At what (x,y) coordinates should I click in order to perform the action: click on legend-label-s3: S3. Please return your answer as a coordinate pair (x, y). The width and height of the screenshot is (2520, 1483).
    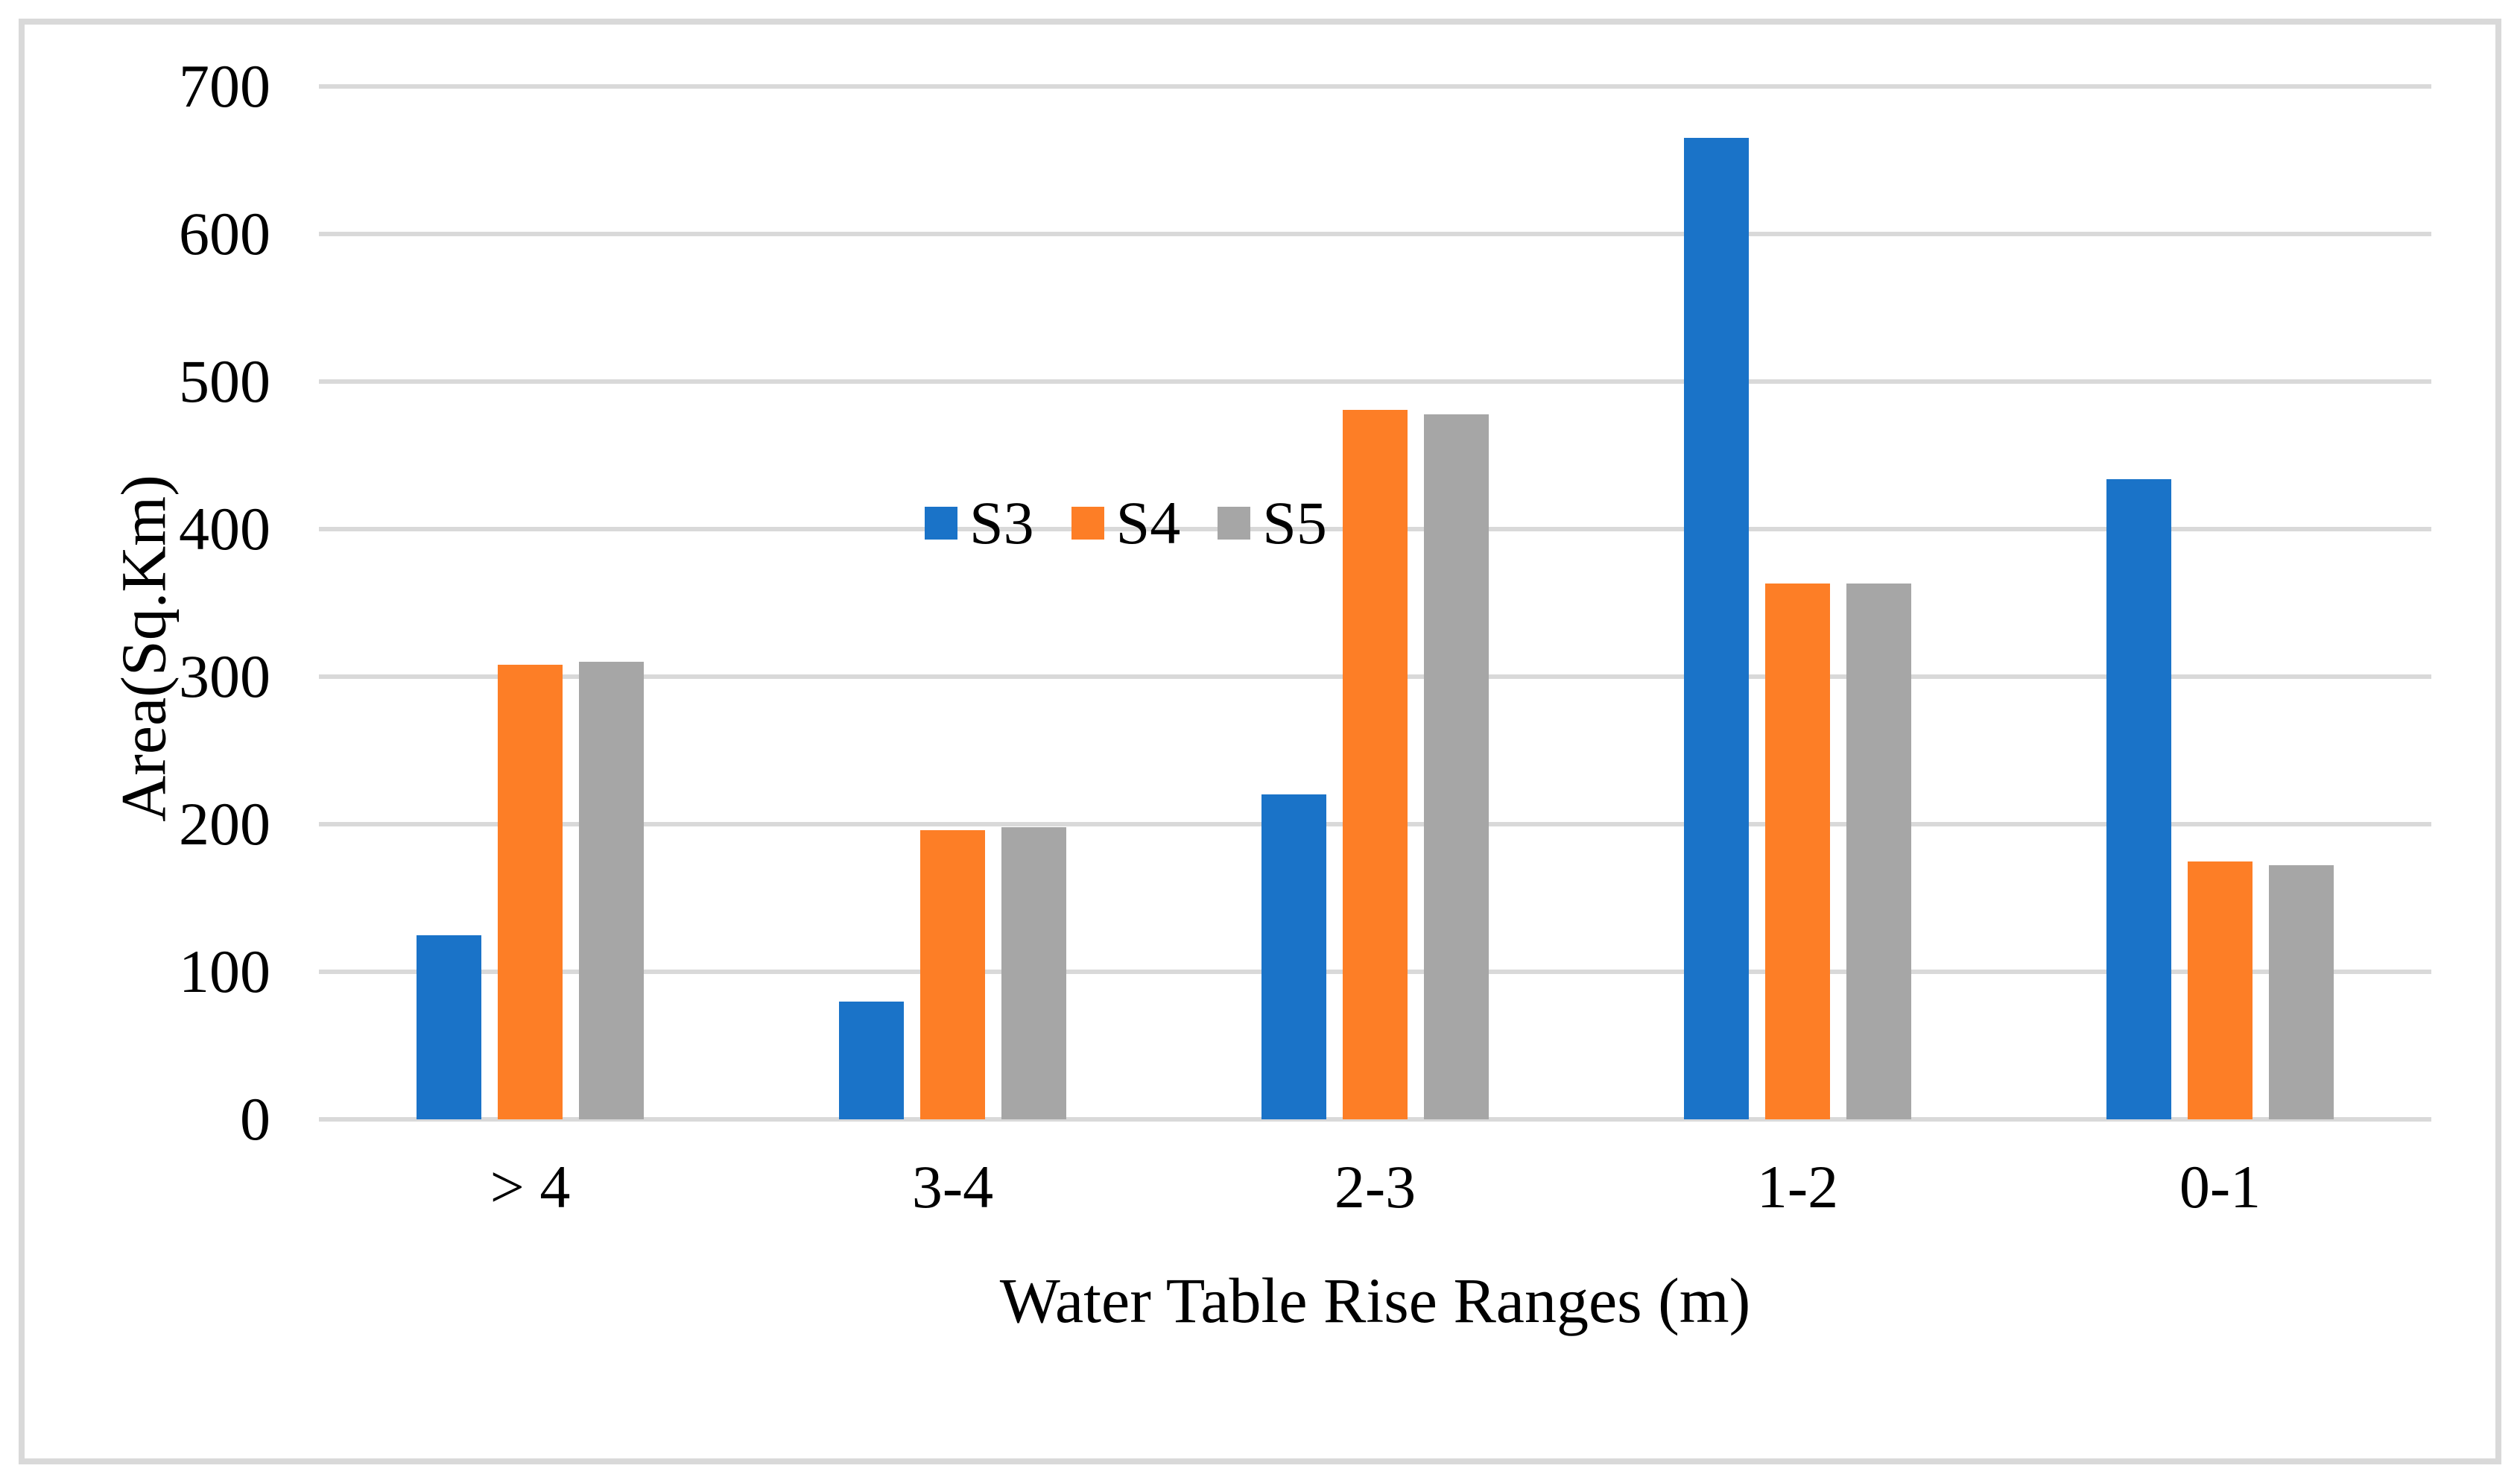
    Looking at the image, I should click on (1001, 523).